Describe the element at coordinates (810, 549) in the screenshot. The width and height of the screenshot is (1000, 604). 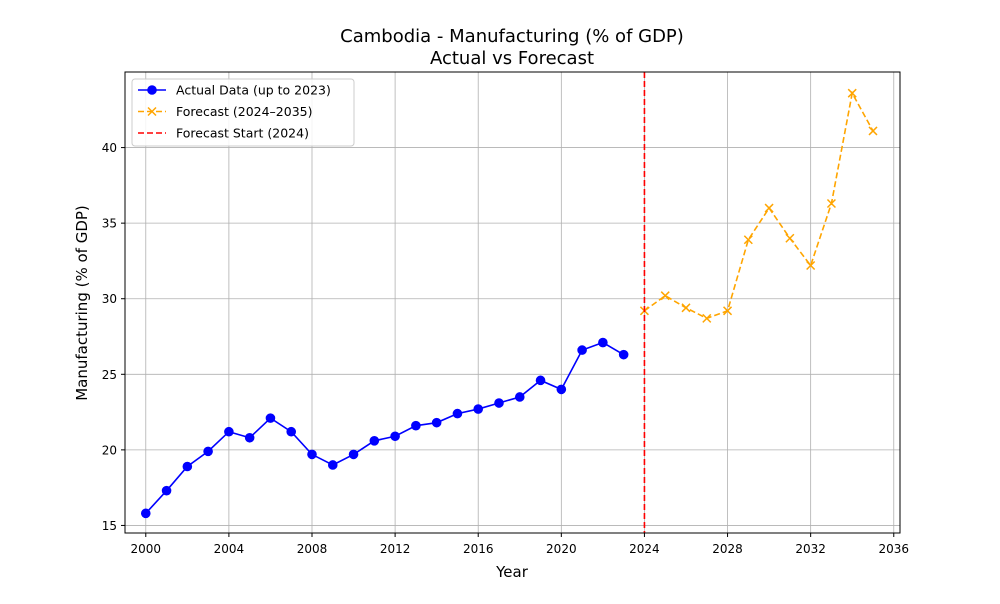
I see `x-tick-label: 2032` at that location.